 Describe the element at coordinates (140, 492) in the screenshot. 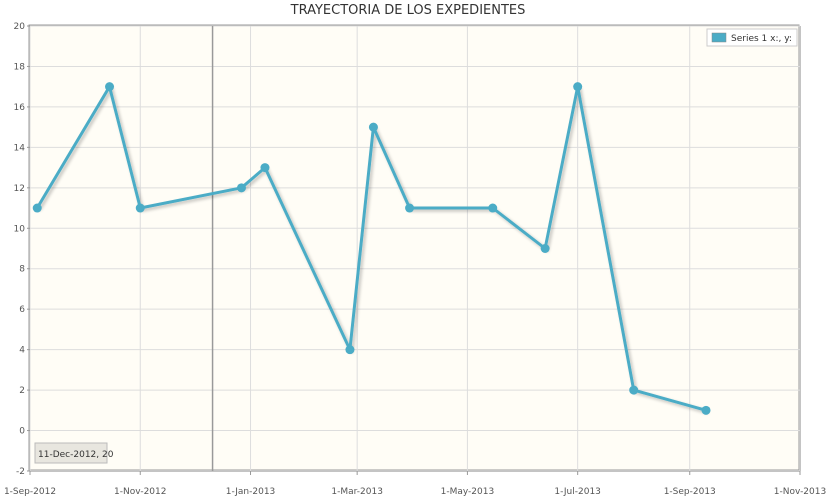

I see `x-tick-label: 1-Nov-2012` at that location.